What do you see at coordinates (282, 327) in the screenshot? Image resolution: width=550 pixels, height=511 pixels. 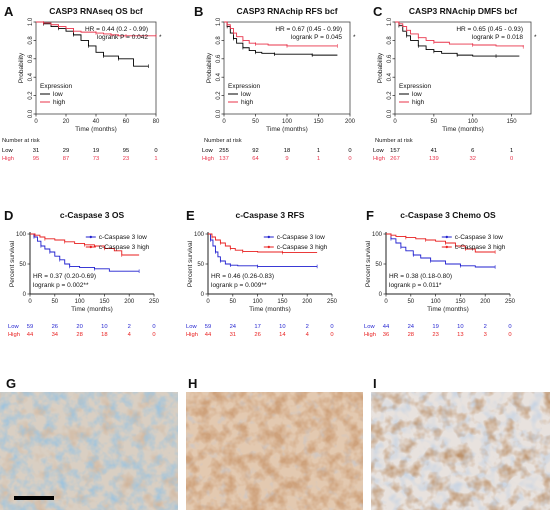 I see `risk-value: 10` at bounding box center [282, 327].